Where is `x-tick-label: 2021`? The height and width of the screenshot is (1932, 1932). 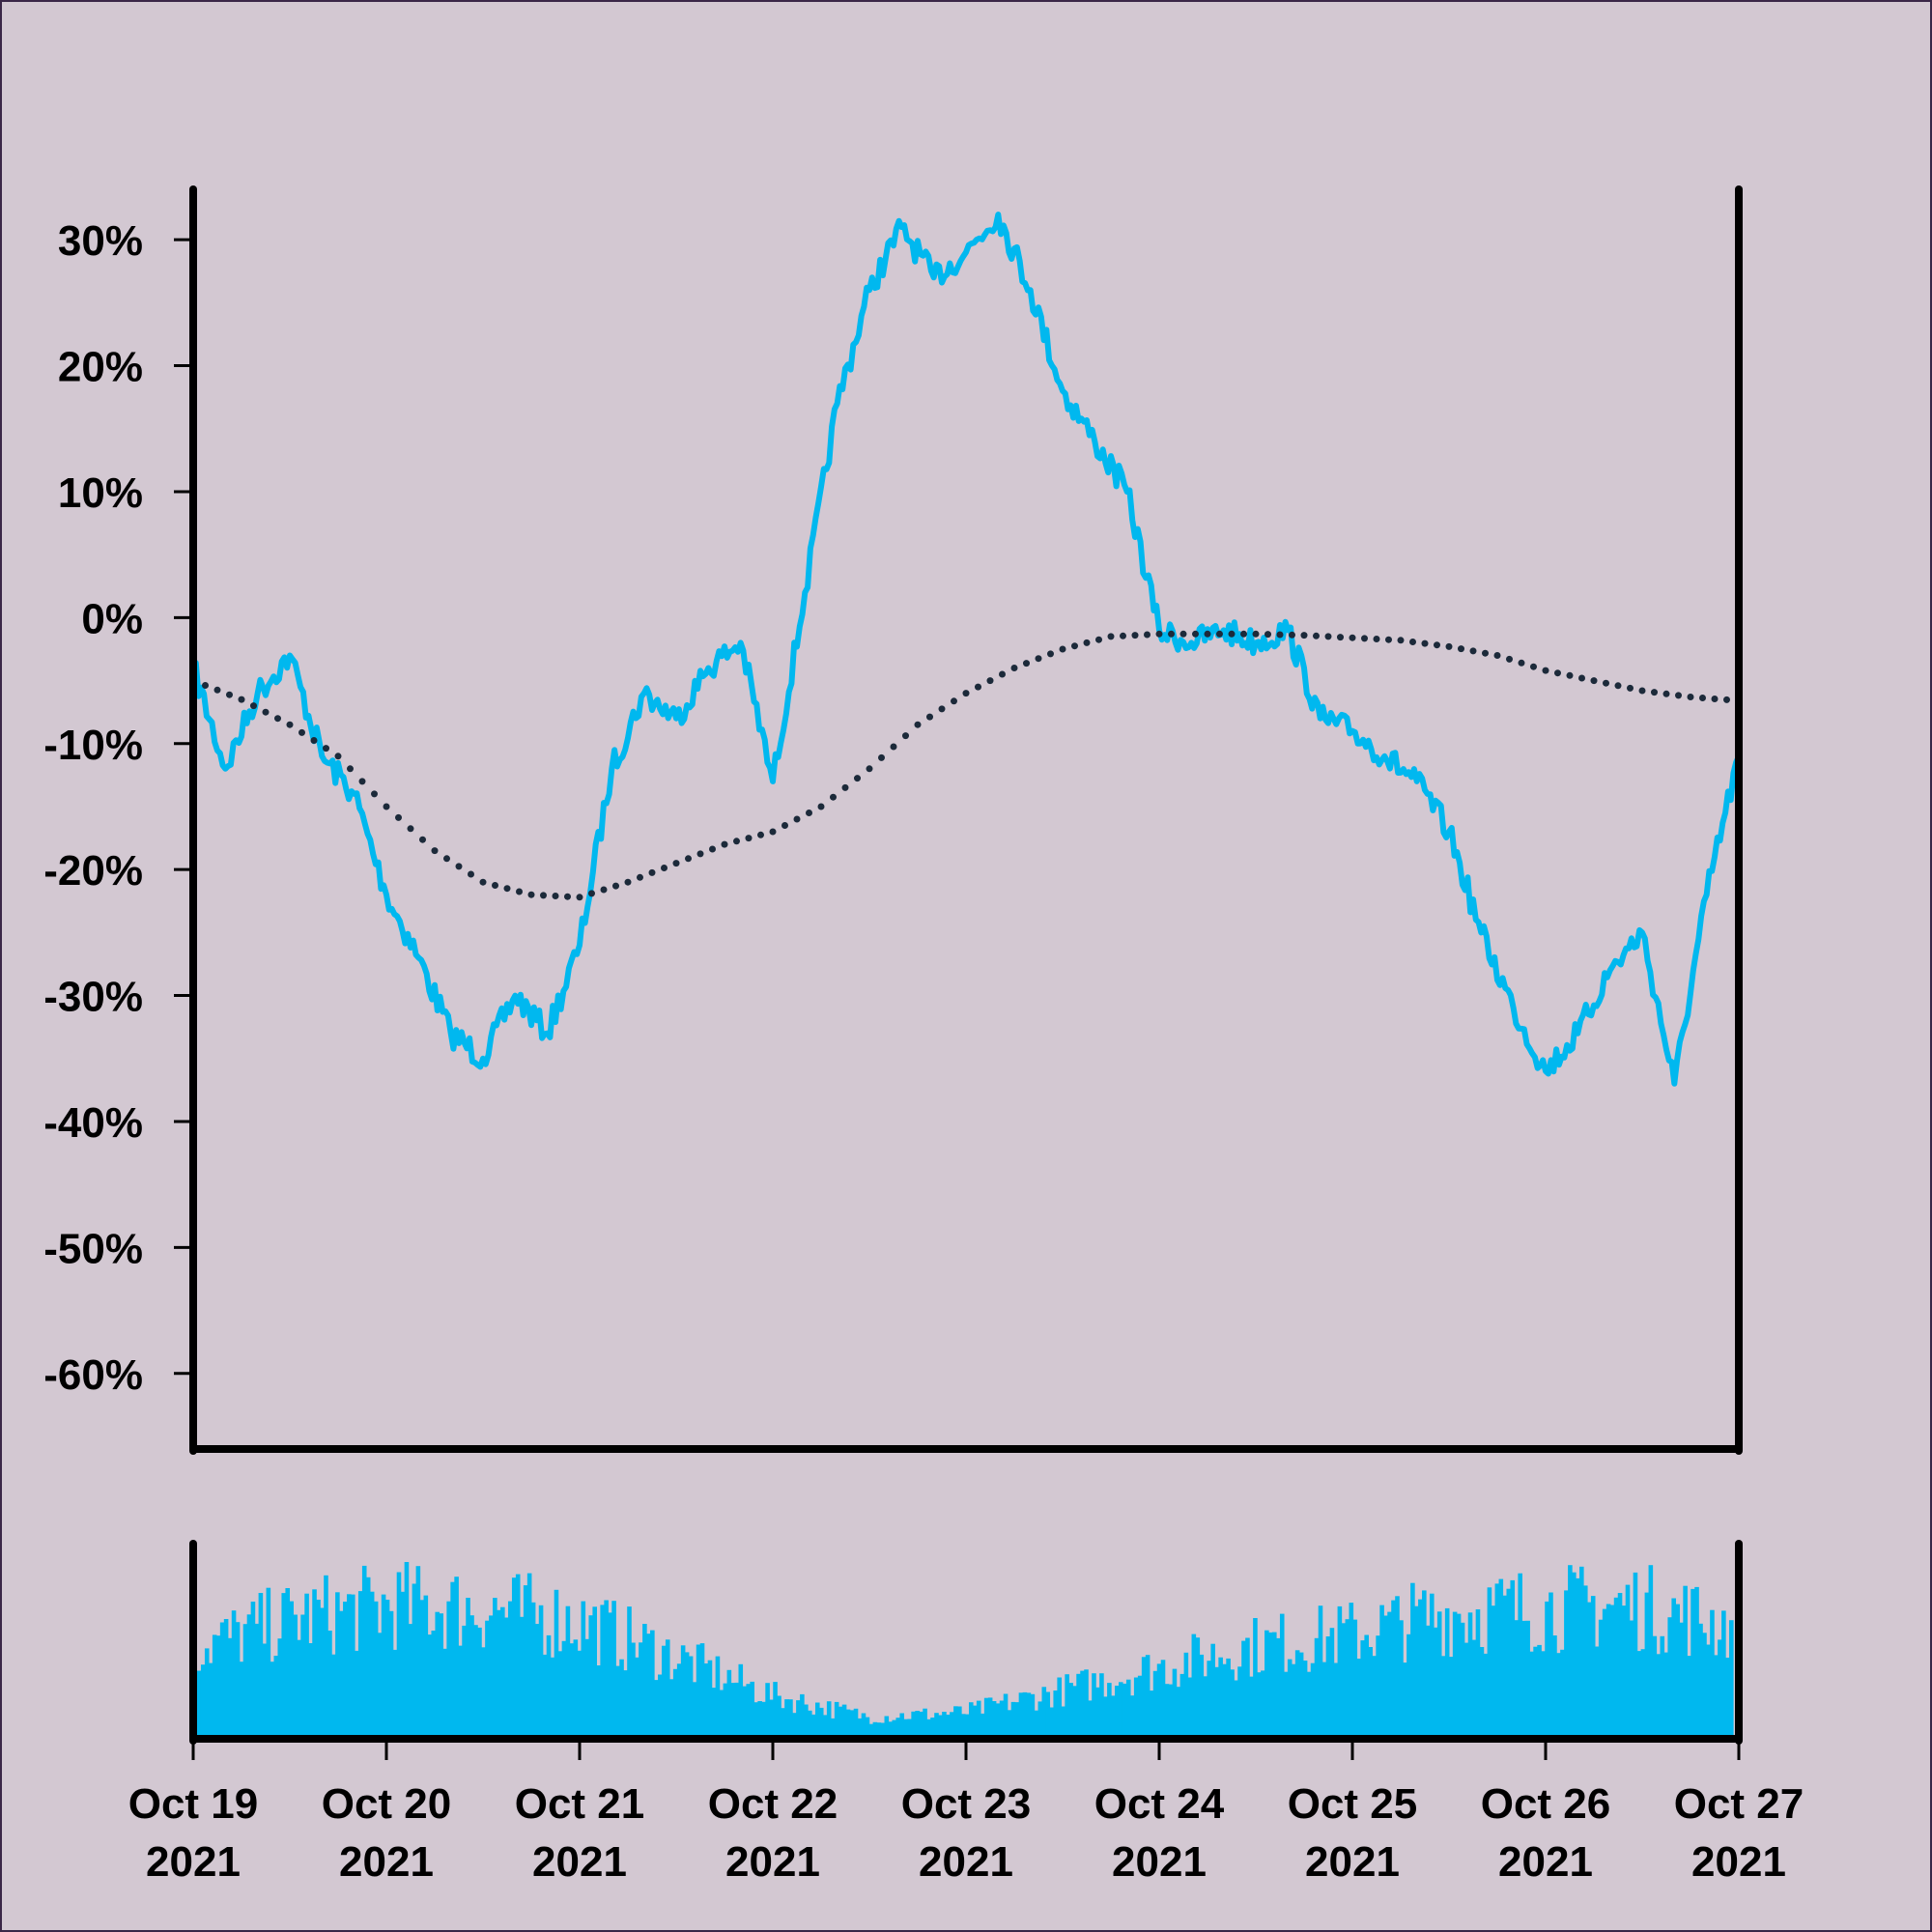 x-tick-label: 2021 is located at coordinates (386, 1862).